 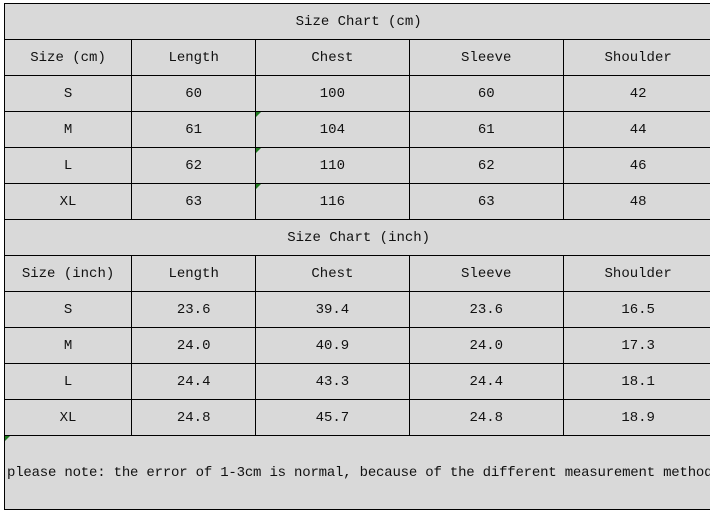 What do you see at coordinates (332, 93) in the screenshot?
I see `table-cell: 100` at bounding box center [332, 93].